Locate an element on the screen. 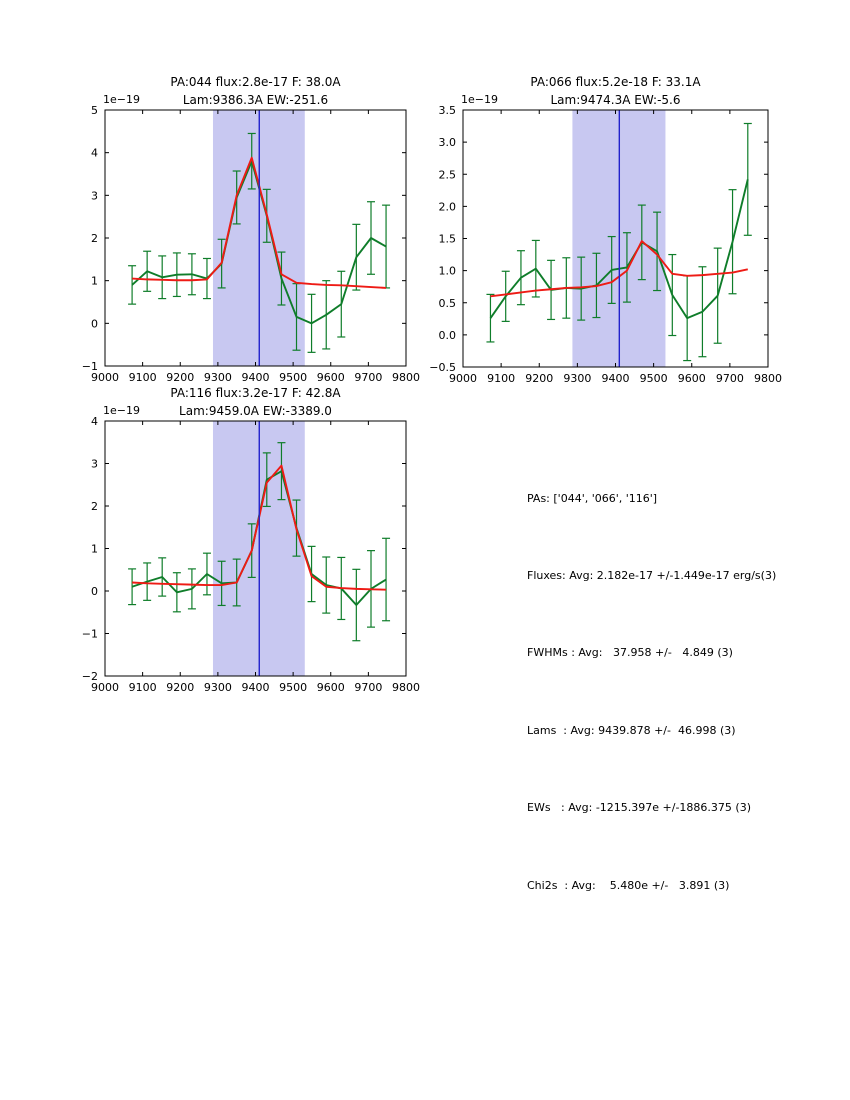 The height and width of the screenshot is (1100, 850). summary-line-chi2s: Chi2s : Avg: 5.480e +/- 3.891 (3) is located at coordinates (628, 885).